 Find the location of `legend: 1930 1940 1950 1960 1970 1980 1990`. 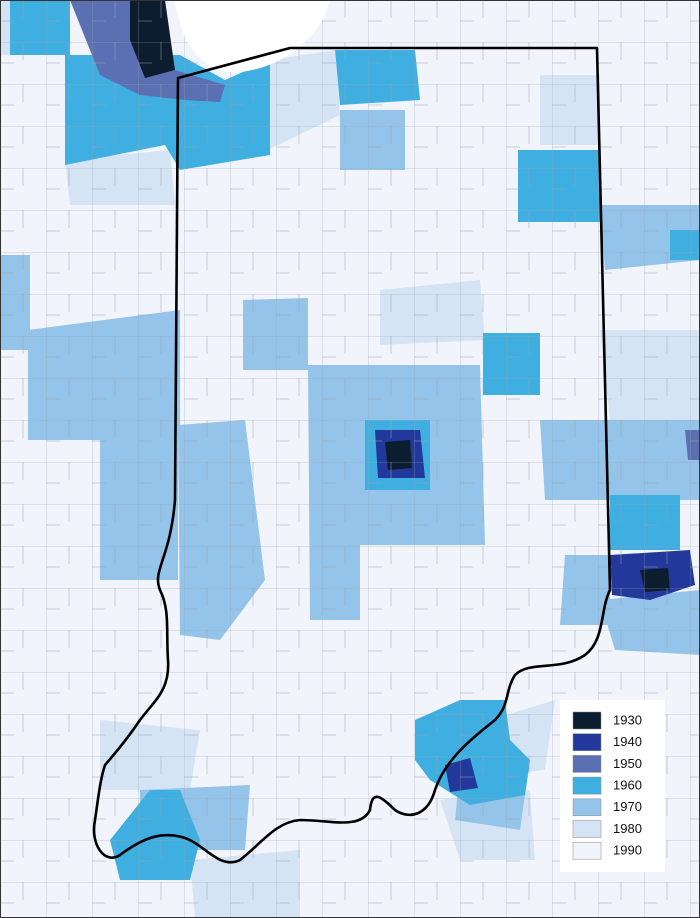

legend: 1930 1940 1950 1960 1970 1980 1990 is located at coordinates (612, 786).